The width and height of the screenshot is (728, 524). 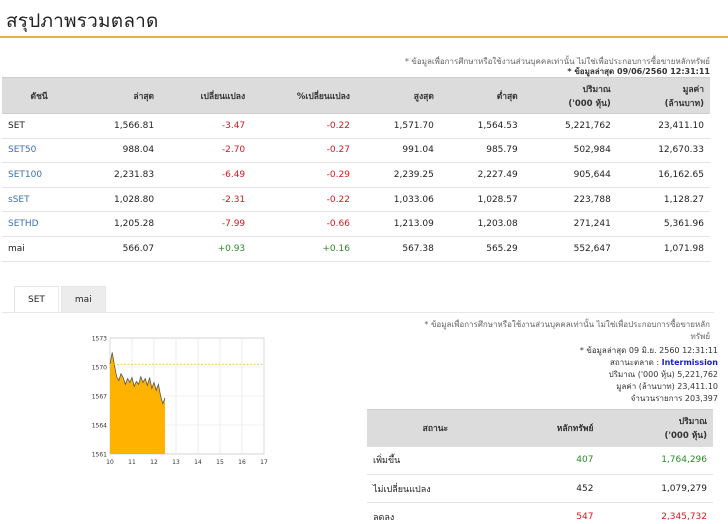 What do you see at coordinates (481, 126) in the screenshot?
I see `index-low: 1,564.53` at bounding box center [481, 126].